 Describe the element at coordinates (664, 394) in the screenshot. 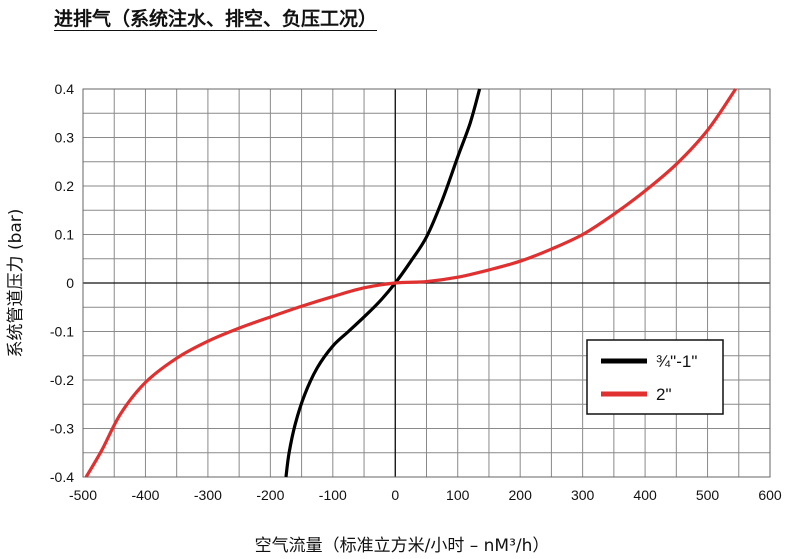

I see `legend-label-series-2: 2"` at that location.